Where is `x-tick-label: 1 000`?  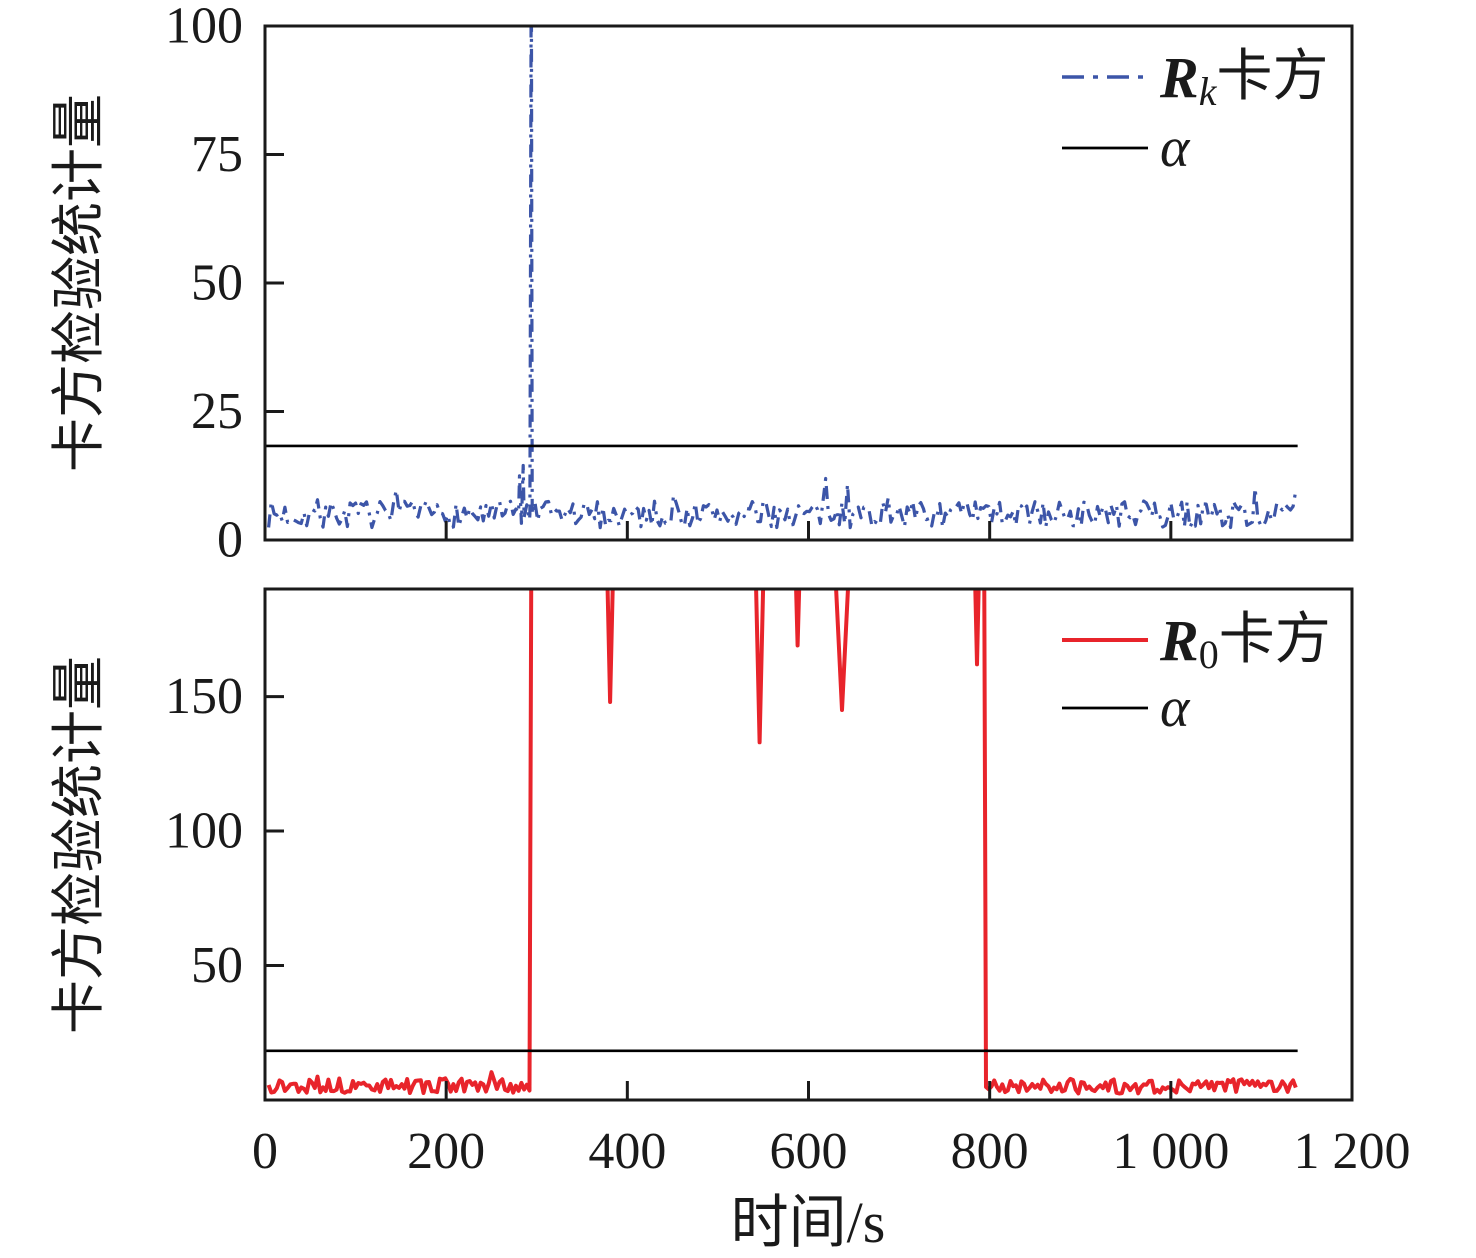
x-tick-label: 1 000 is located at coordinates (1170, 1151).